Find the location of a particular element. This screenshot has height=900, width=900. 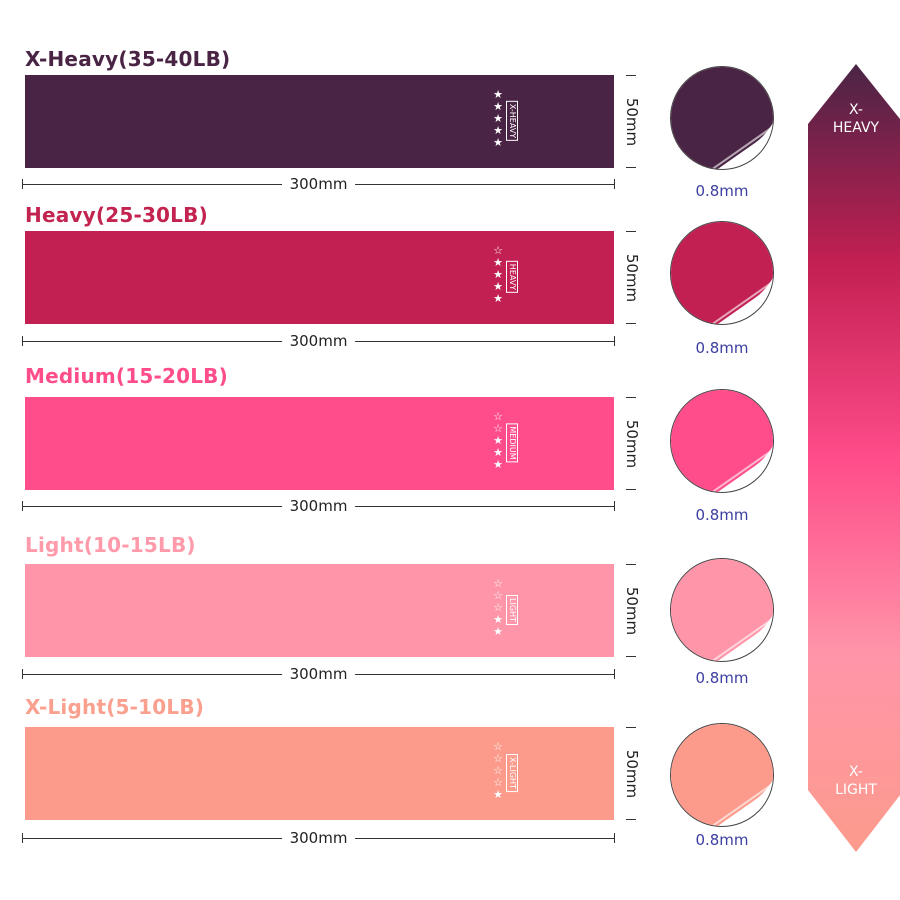

rating-stars: ★ ★ ★ ★ ☆ is located at coordinates (498, 275).